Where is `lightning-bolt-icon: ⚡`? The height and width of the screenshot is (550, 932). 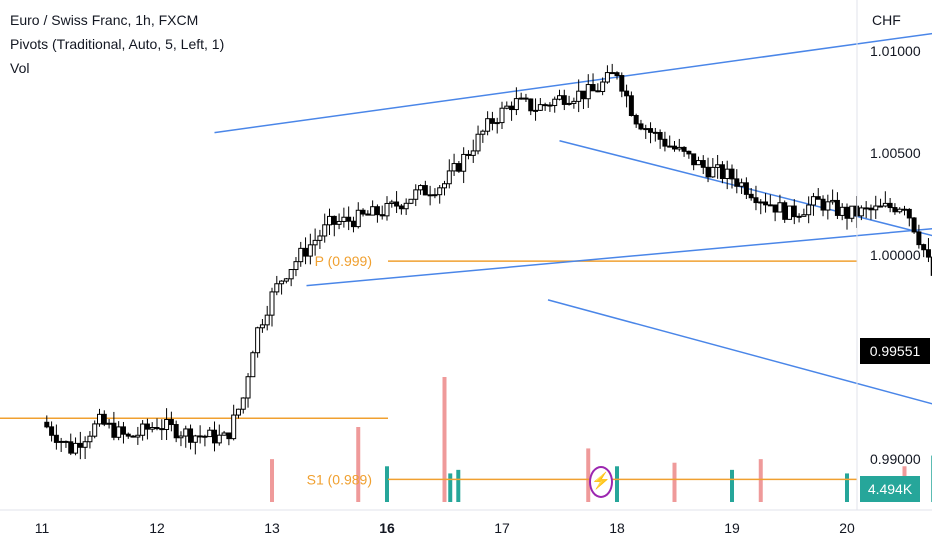
lightning-bolt-icon: ⚡ is located at coordinates (601, 482).